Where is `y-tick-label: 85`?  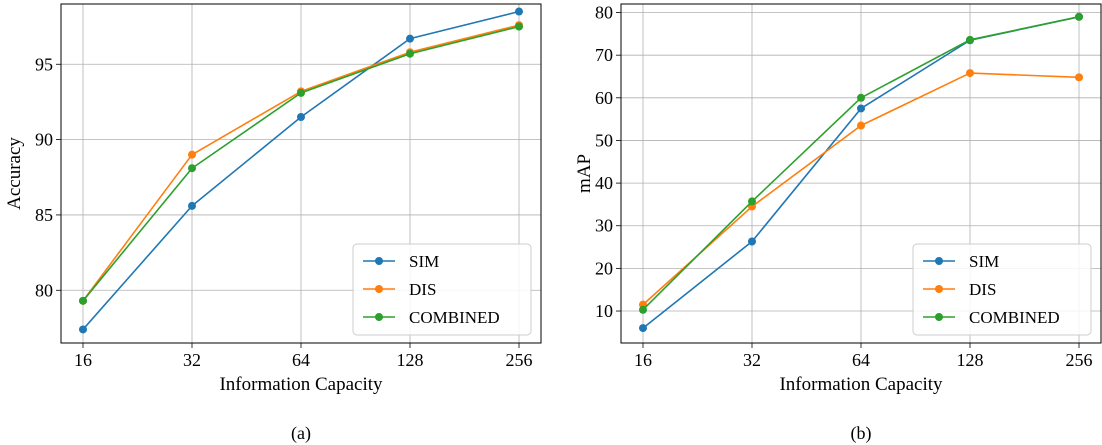
y-tick-label: 85 is located at coordinates (44, 215).